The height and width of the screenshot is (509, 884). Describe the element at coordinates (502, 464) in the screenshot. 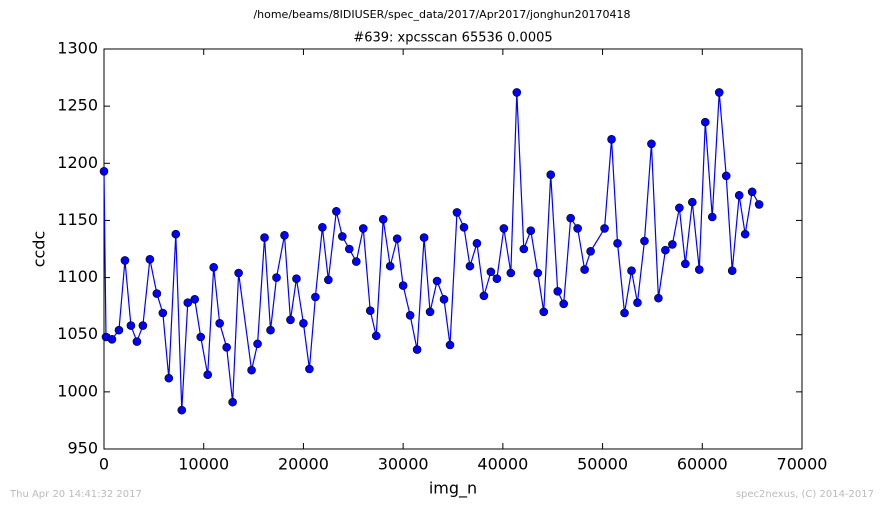

I see `x-tick-label: 40000` at that location.